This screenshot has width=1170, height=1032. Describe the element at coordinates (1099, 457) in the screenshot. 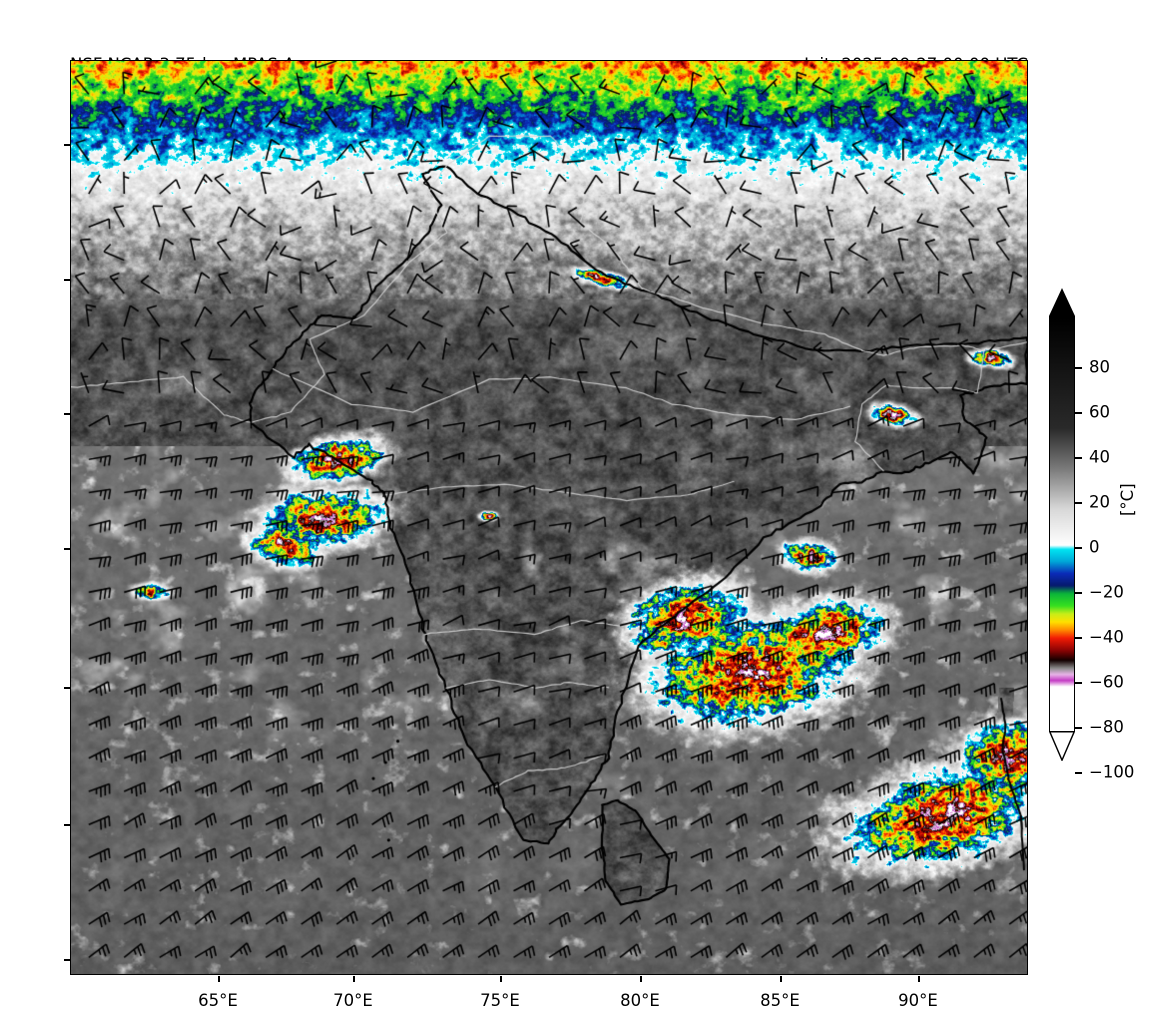

I see `colorbar-tick-label: 40` at that location.